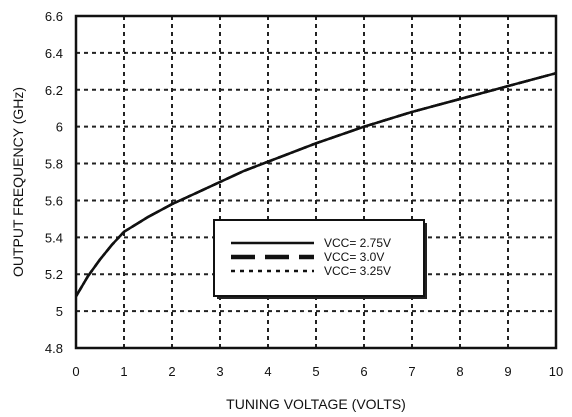 This screenshot has width=572, height=417. I want to click on y-tick-label: 5.2, so click(54, 274).